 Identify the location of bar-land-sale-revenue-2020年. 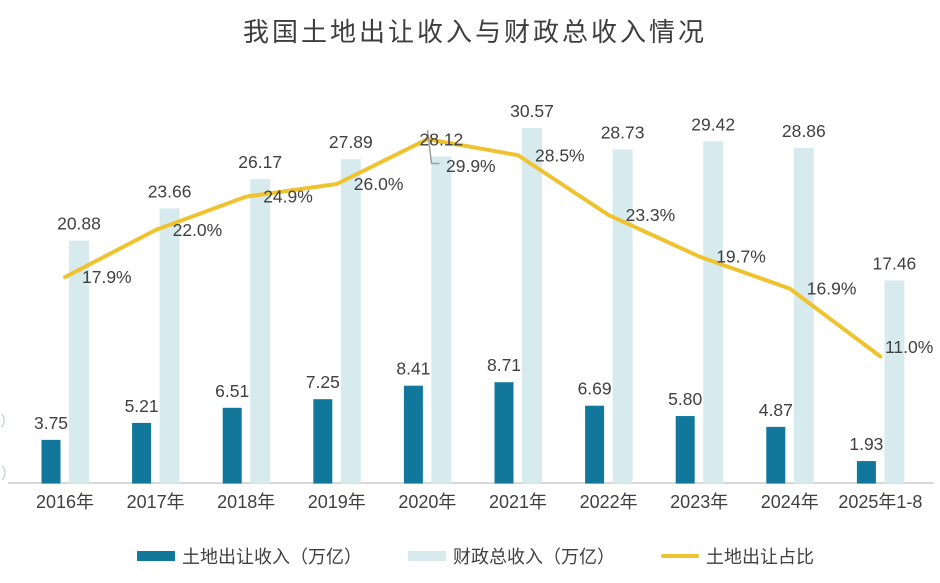
(413, 434).